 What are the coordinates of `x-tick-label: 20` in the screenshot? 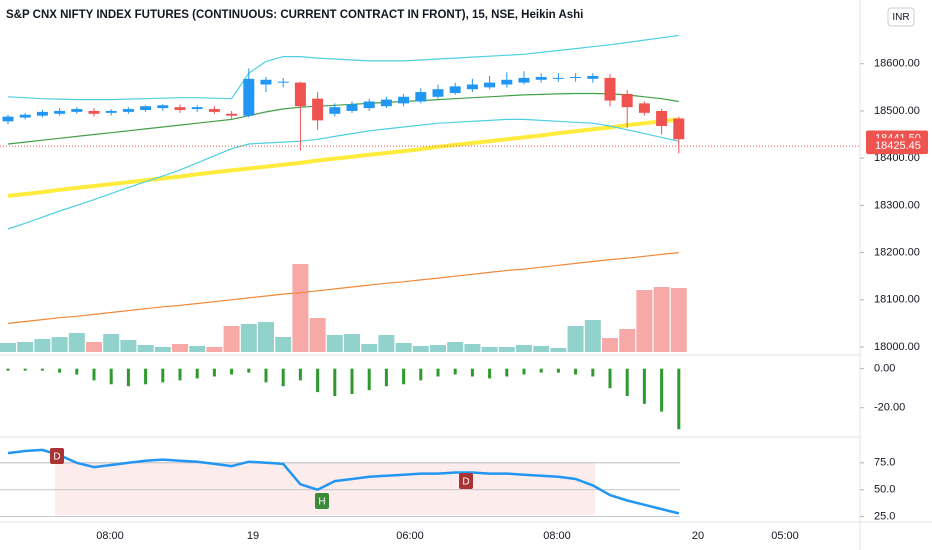 It's located at (698, 536).